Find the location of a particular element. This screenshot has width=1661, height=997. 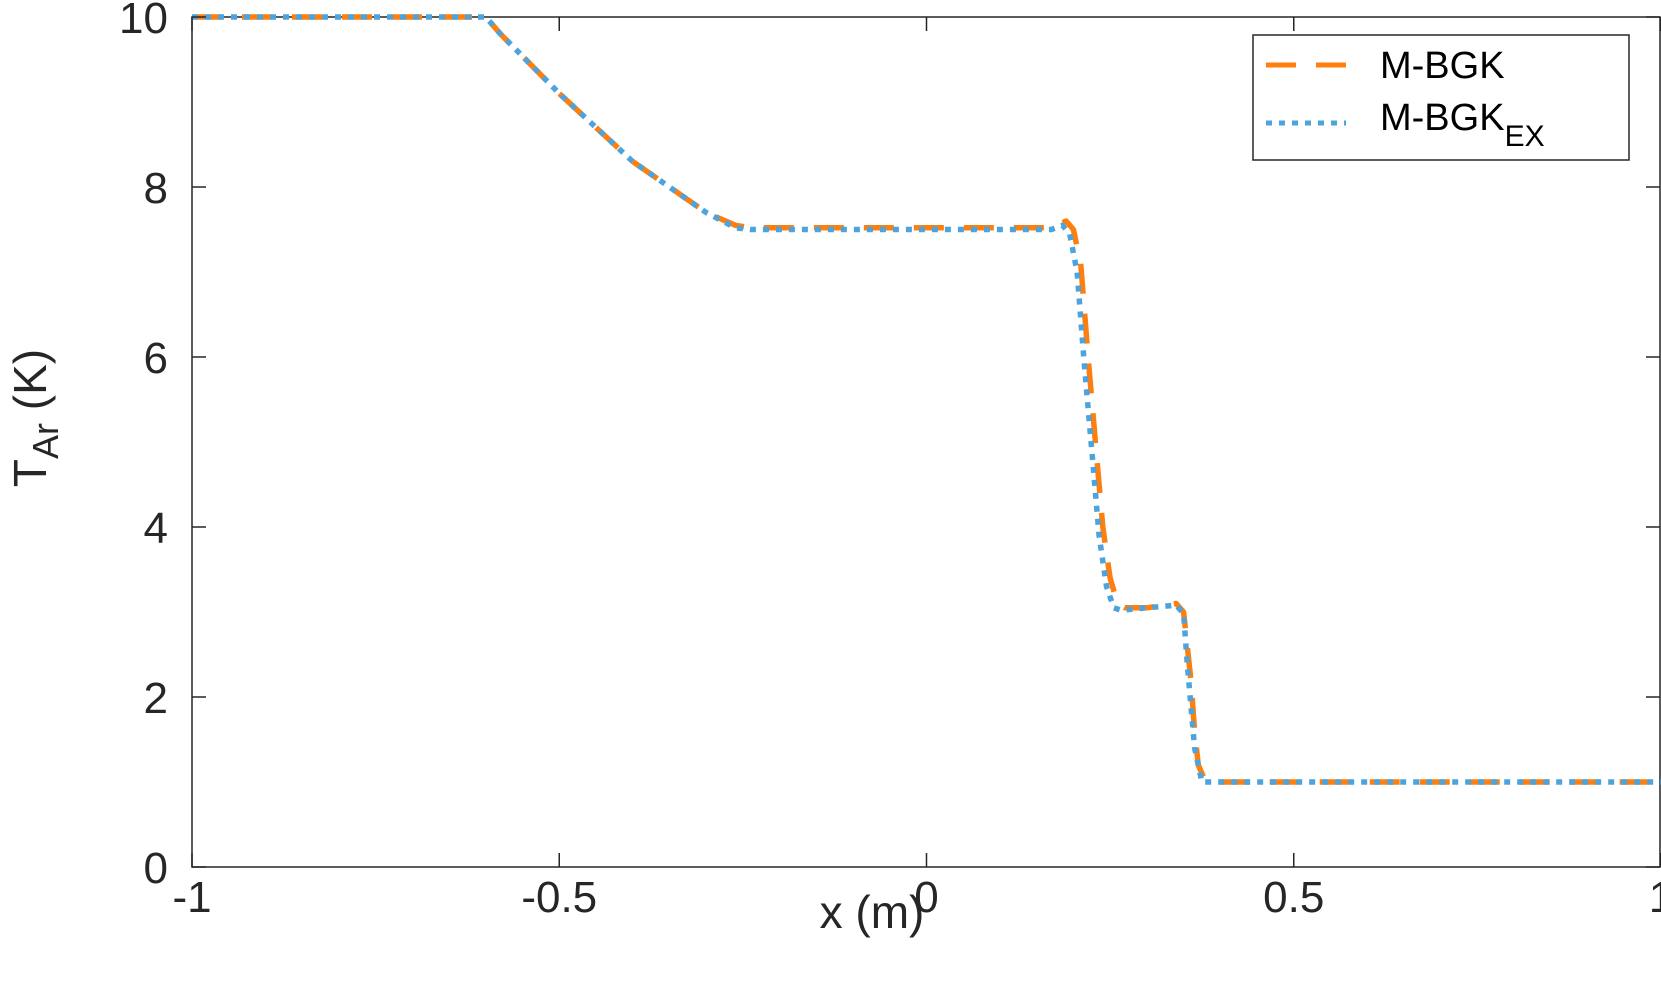

y-axis-label-main: T is located at coordinates (30, 473).